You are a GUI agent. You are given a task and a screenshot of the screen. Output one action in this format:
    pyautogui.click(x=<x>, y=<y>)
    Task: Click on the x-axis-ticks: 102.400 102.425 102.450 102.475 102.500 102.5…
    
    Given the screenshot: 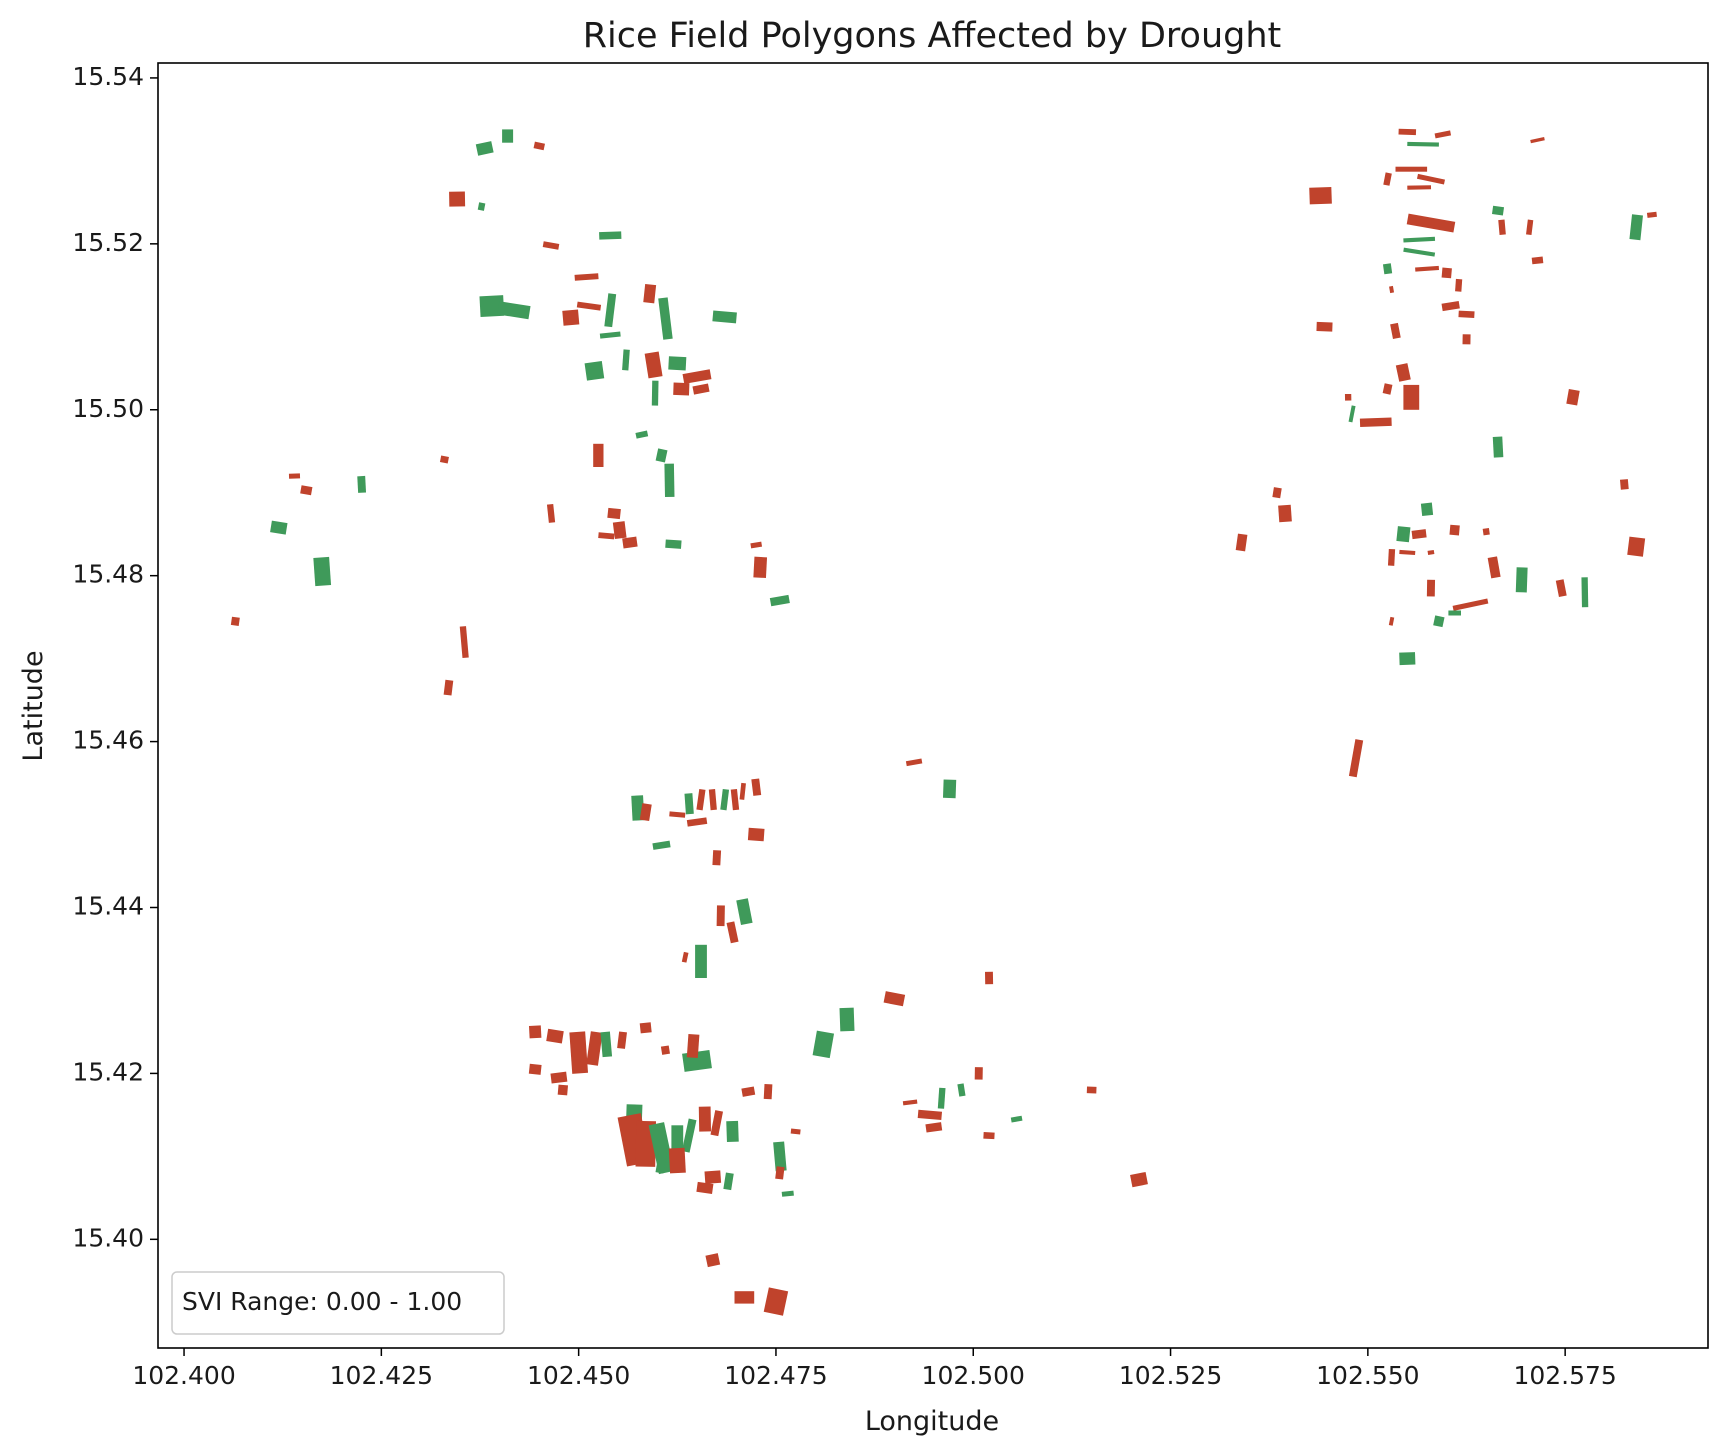 What is the action you would take?
    pyautogui.click(x=874, y=1369)
    